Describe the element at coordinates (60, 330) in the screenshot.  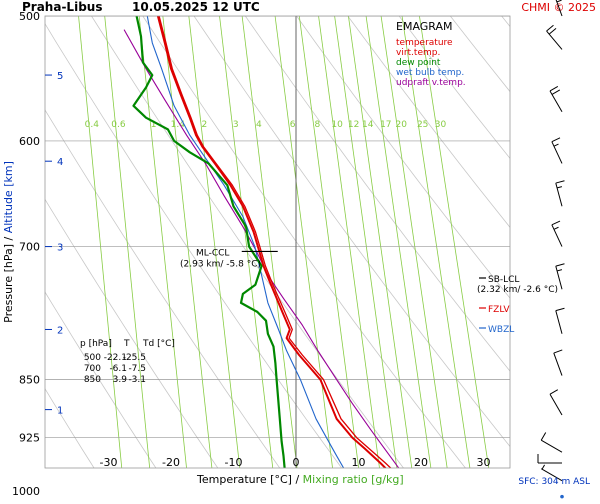
I see `altitude-tick-label: 2` at that location.